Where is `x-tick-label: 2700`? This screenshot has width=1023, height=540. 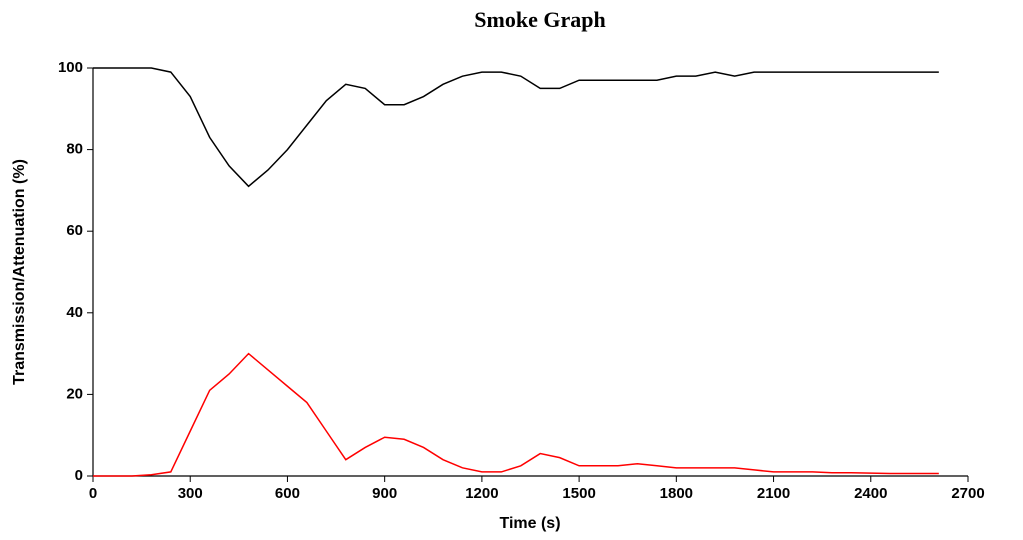 x-tick-label: 2700 is located at coordinates (967, 493).